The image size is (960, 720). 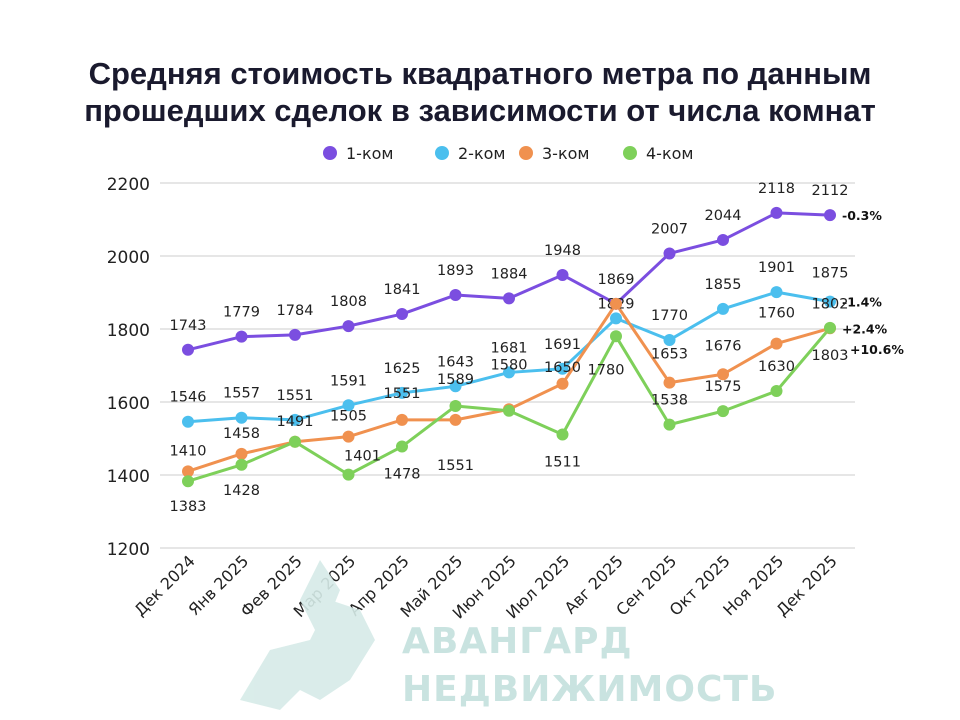 What do you see at coordinates (590, 689) in the screenshot?
I see `watermark-line2: НЕДВИЖИМОСТЬ` at bounding box center [590, 689].